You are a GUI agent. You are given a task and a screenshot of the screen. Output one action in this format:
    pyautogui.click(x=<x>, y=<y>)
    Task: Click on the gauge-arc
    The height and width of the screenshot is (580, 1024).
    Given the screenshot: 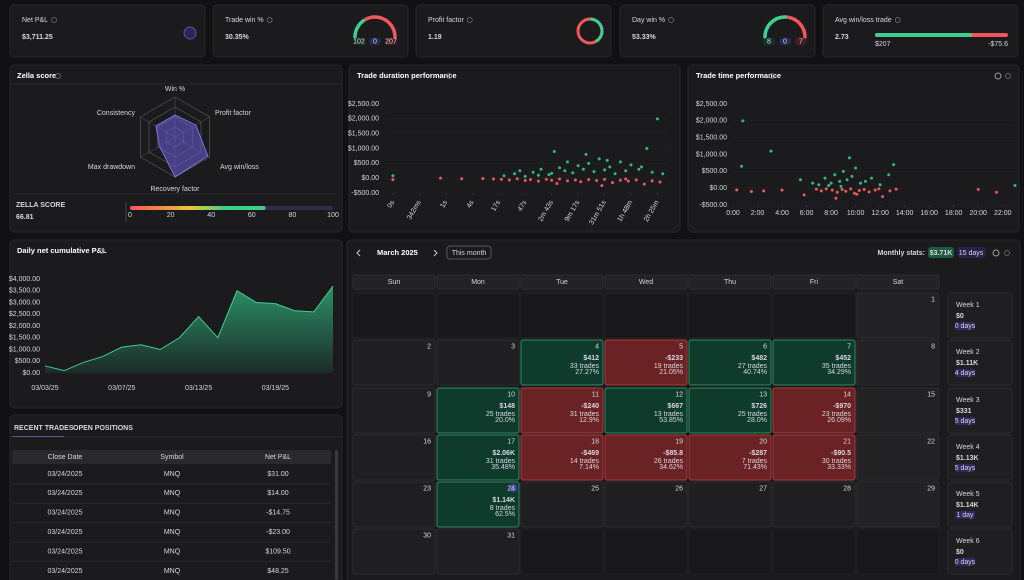 What is the action you would take?
    pyautogui.click(x=775, y=27)
    